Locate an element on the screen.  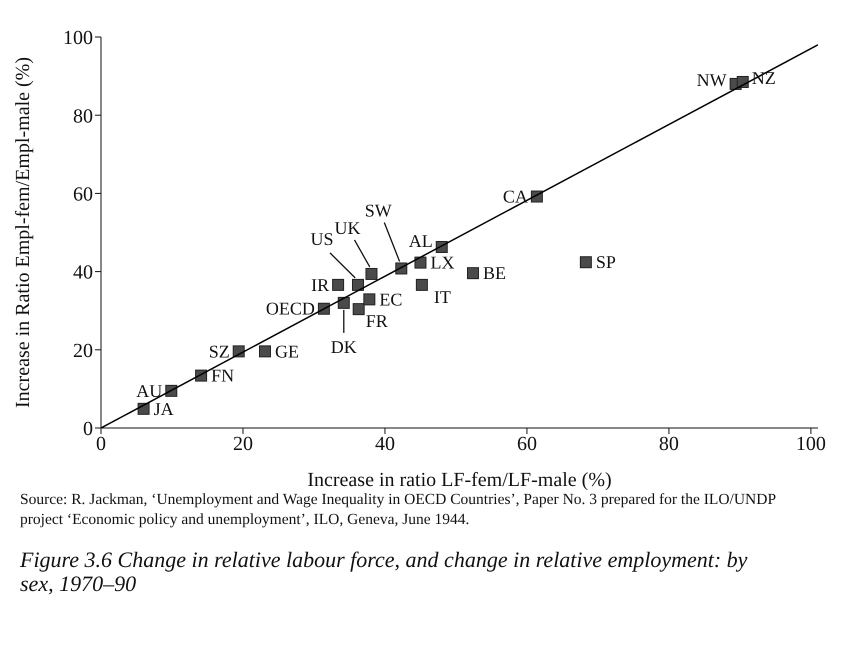
y-tick-label: 80 is located at coordinates (83, 116).